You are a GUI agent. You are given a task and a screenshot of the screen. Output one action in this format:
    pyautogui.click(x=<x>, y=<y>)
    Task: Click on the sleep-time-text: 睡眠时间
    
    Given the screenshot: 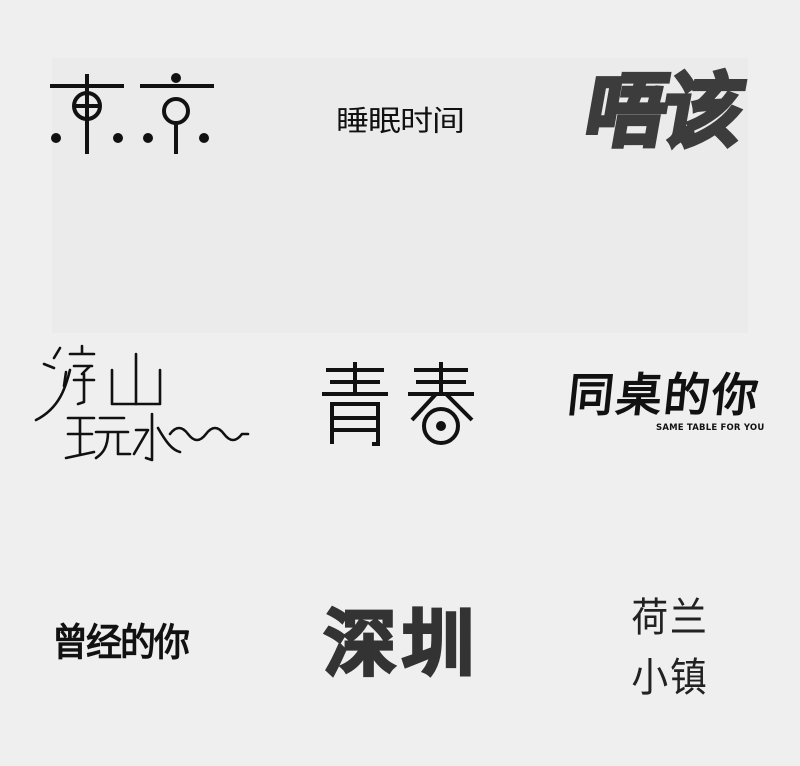 What is the action you would take?
    pyautogui.click(x=400, y=120)
    